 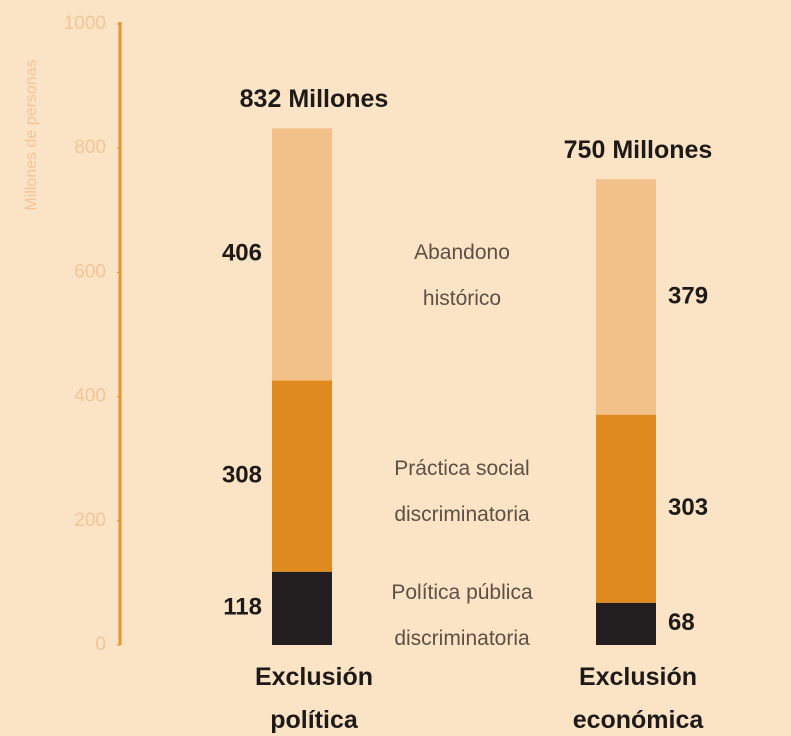 What do you see at coordinates (90, 520) in the screenshot?
I see `y-tick-label: 200` at bounding box center [90, 520].